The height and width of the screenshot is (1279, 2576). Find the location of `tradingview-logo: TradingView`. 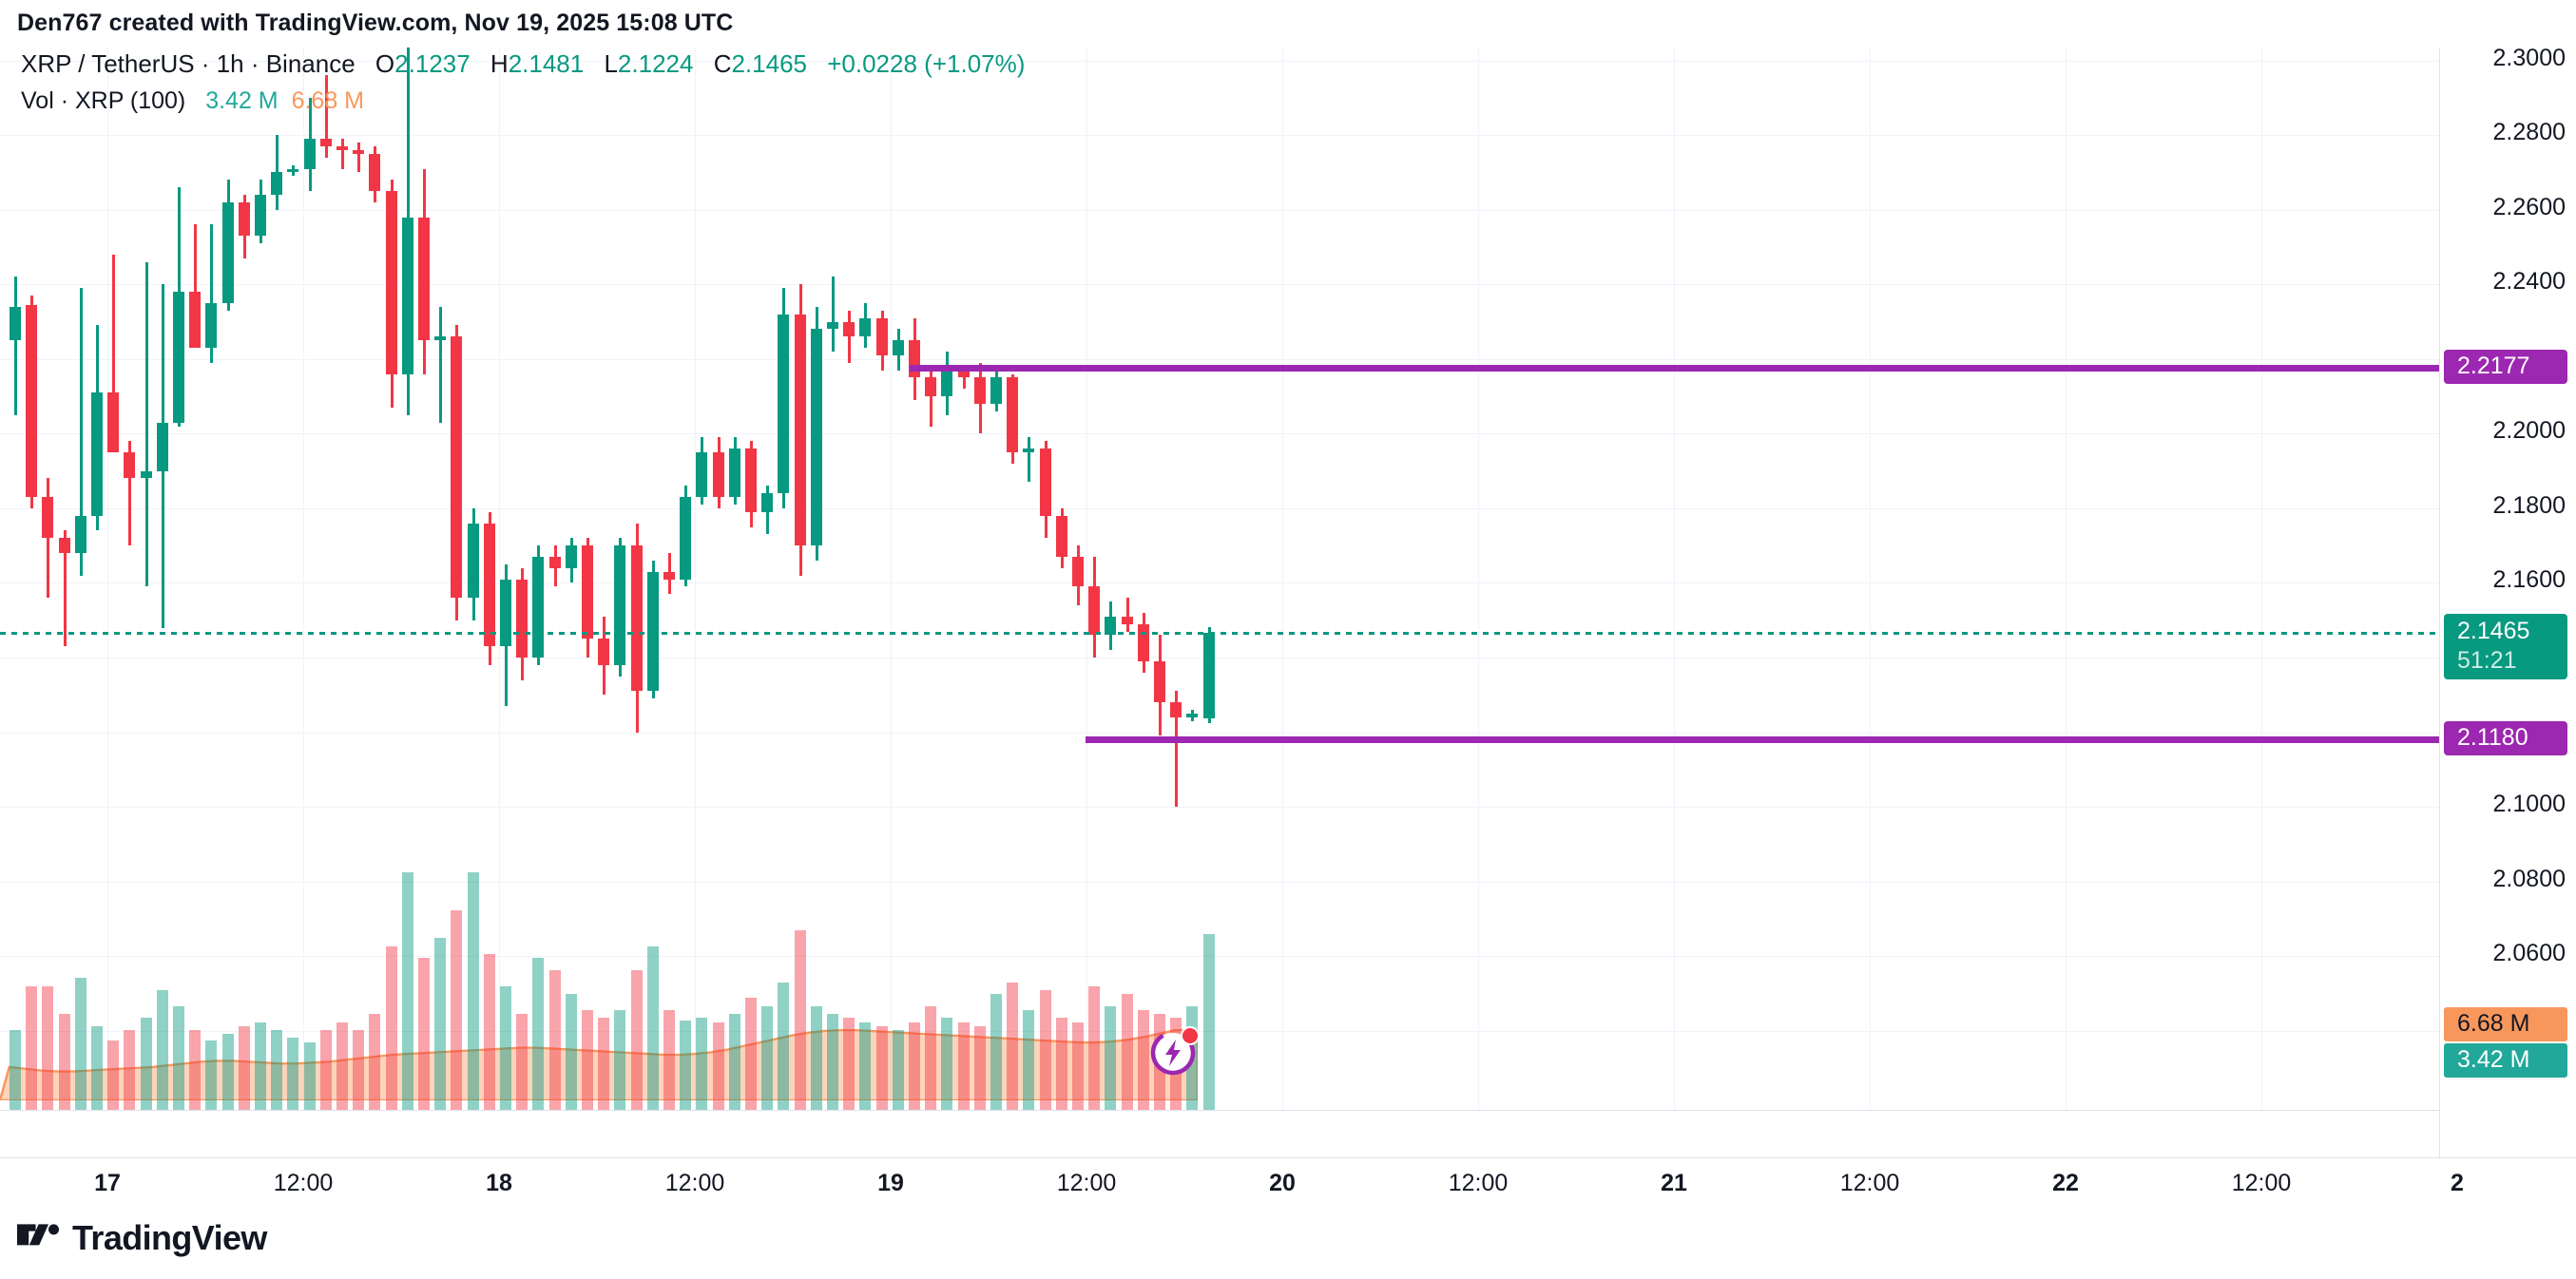

tradingview-logo: TradingView is located at coordinates (142, 1238).